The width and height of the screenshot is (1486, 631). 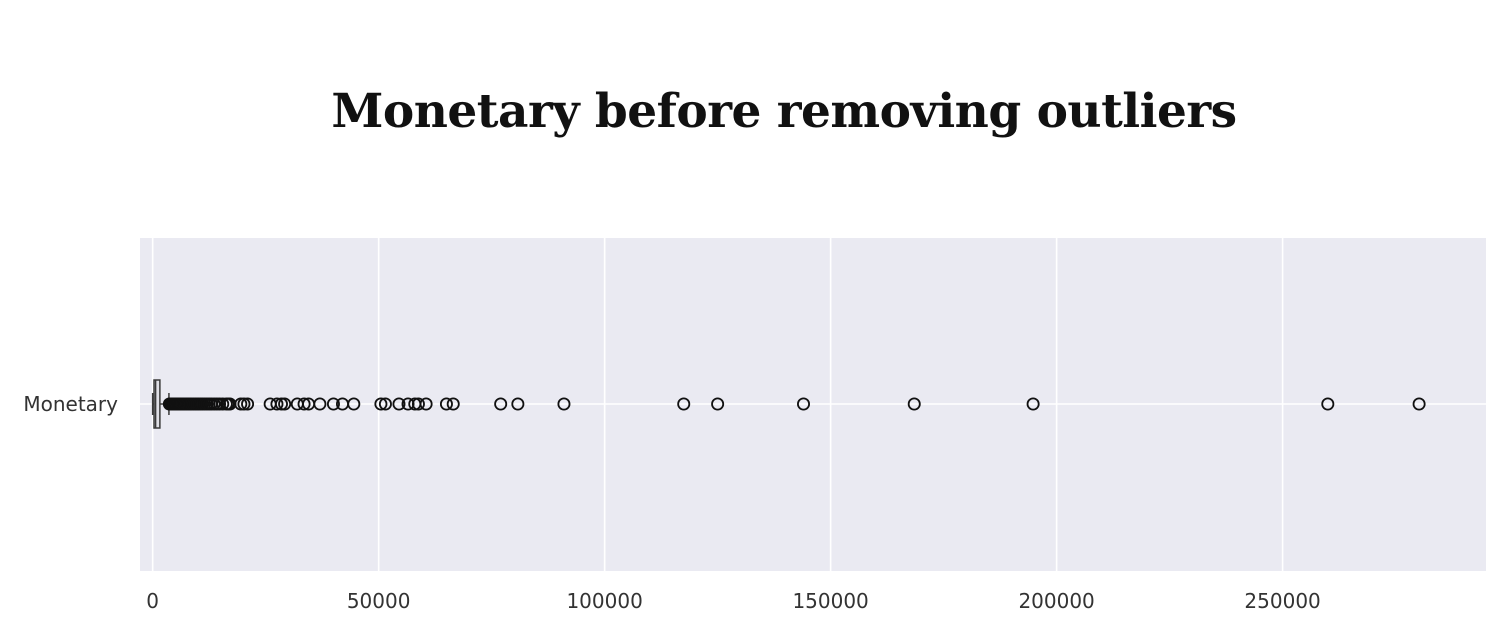 What do you see at coordinates (1282, 601) in the screenshot?
I see `x-tick-label: 250000` at bounding box center [1282, 601].